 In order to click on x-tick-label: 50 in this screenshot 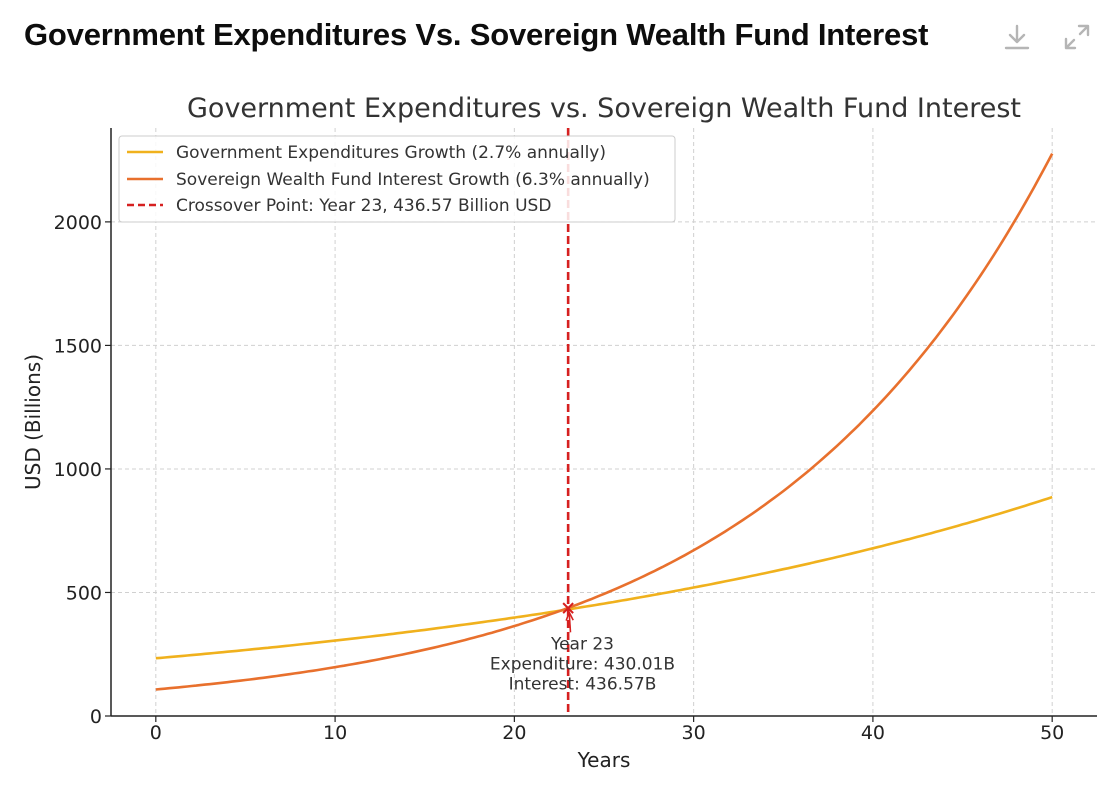, I will do `click(1052, 733)`.